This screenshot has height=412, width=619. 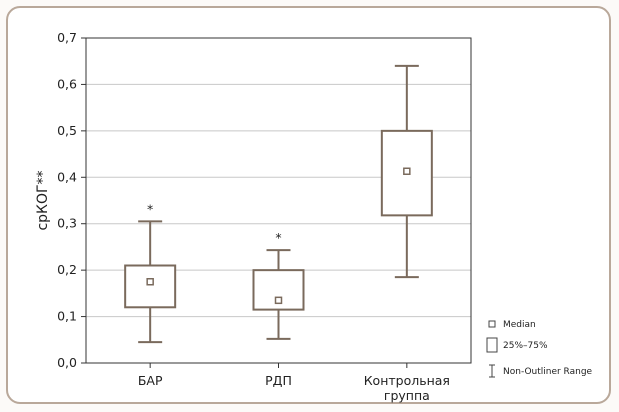 I want to click on legend-label: 25%–75%, so click(x=525, y=346).